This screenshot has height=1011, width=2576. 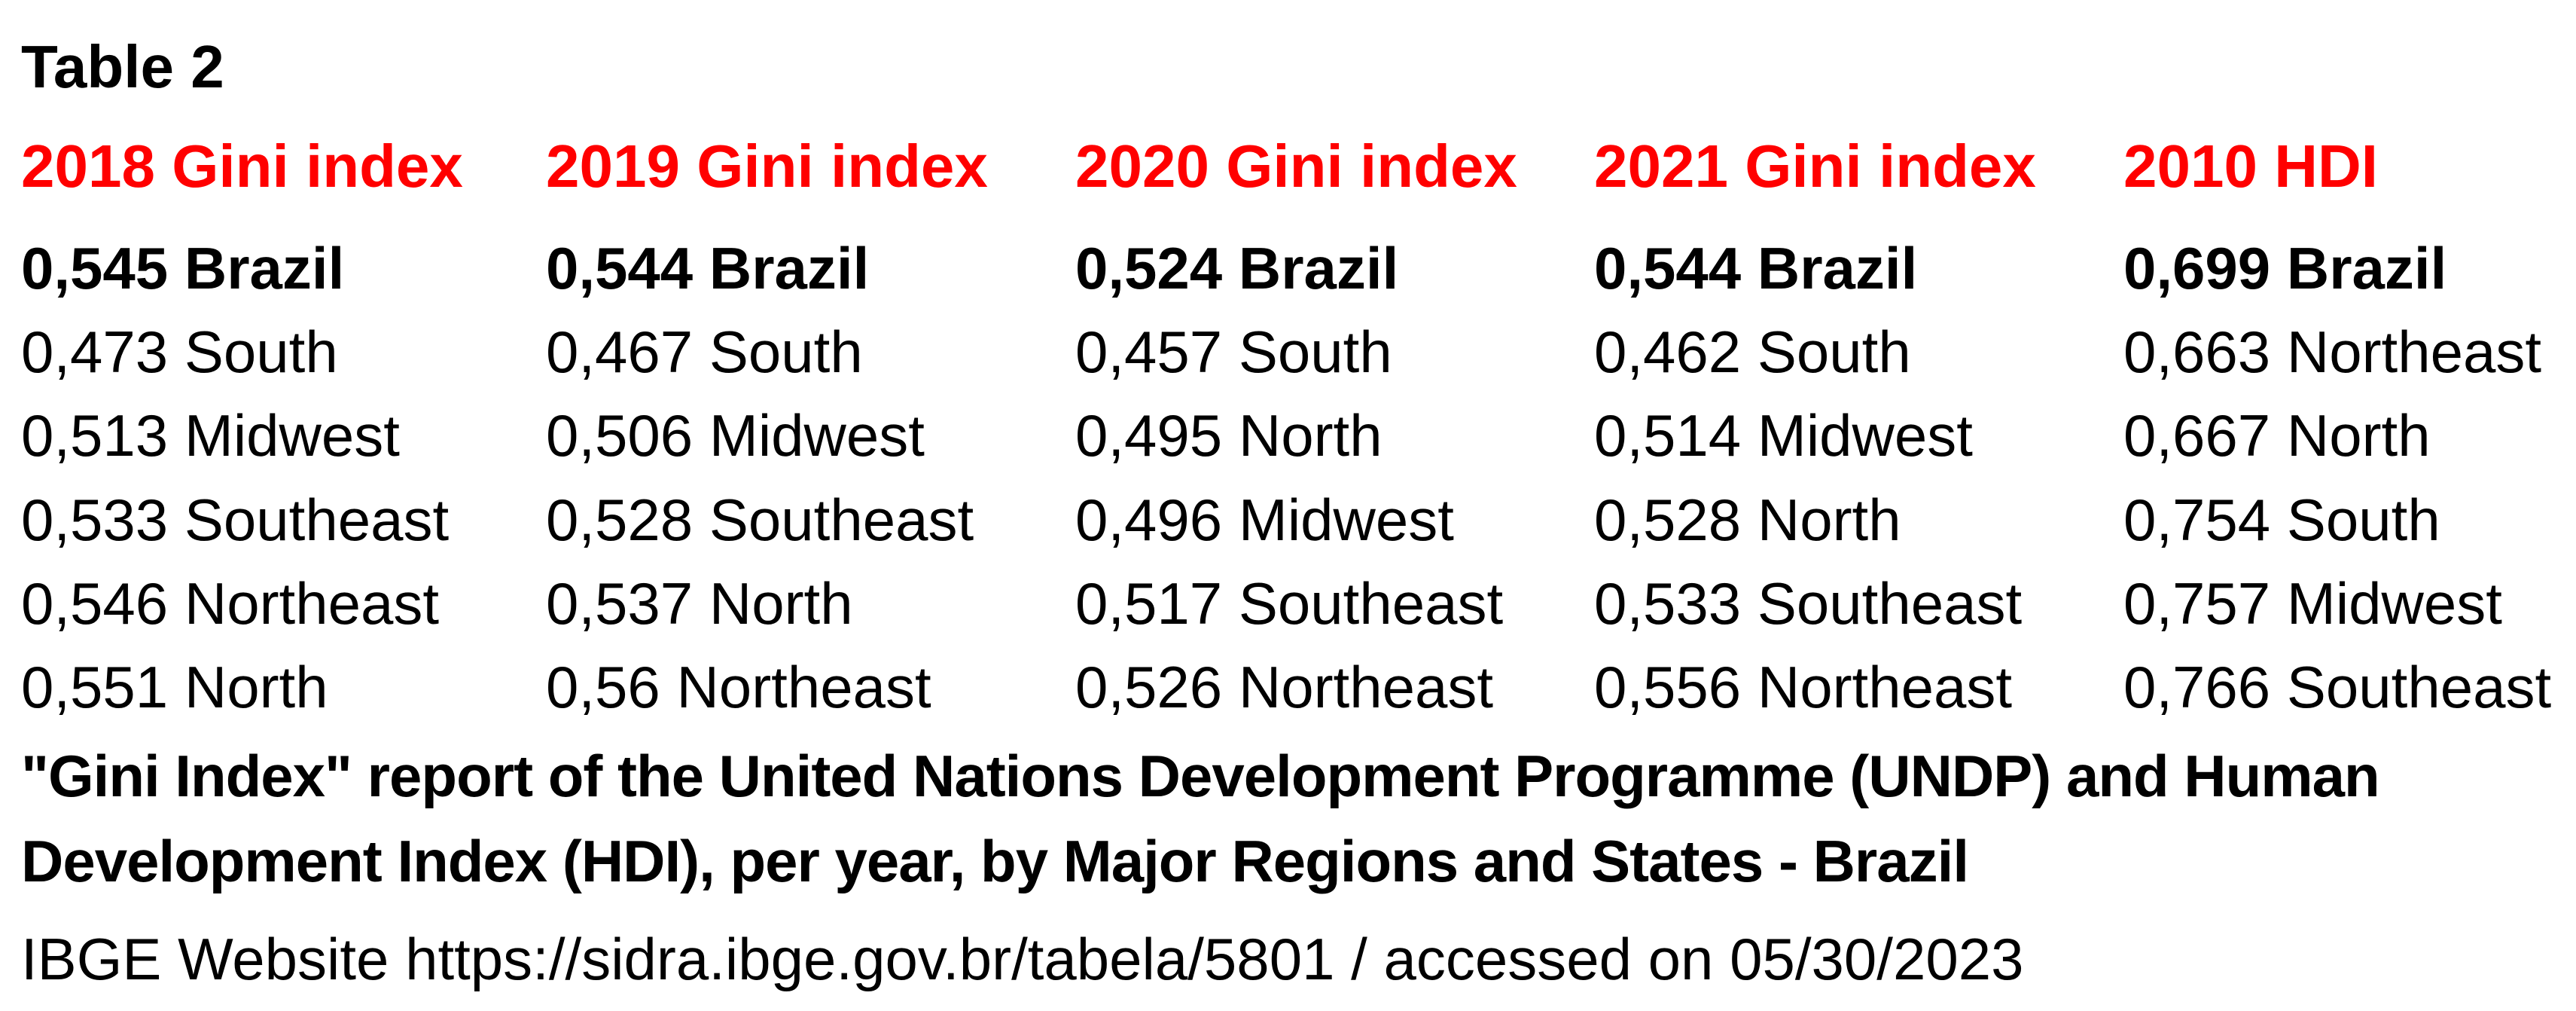 I want to click on table-cell: 0,766 Southeast, so click(x=2337, y=687).